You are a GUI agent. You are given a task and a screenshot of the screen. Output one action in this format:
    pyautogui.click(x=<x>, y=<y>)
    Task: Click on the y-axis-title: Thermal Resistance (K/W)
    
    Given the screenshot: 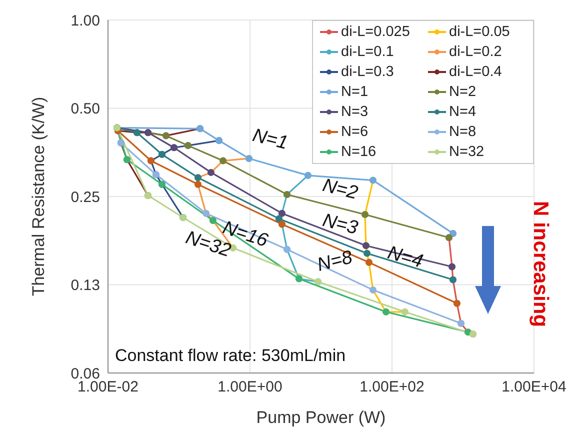 What is the action you would take?
    pyautogui.click(x=38, y=196)
    